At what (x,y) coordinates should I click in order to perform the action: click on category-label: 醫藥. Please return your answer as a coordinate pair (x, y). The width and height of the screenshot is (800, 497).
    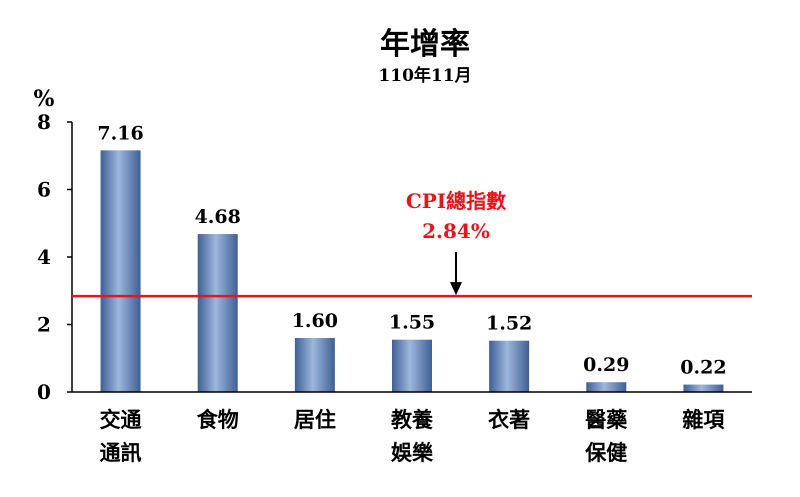
    Looking at the image, I should click on (606, 419).